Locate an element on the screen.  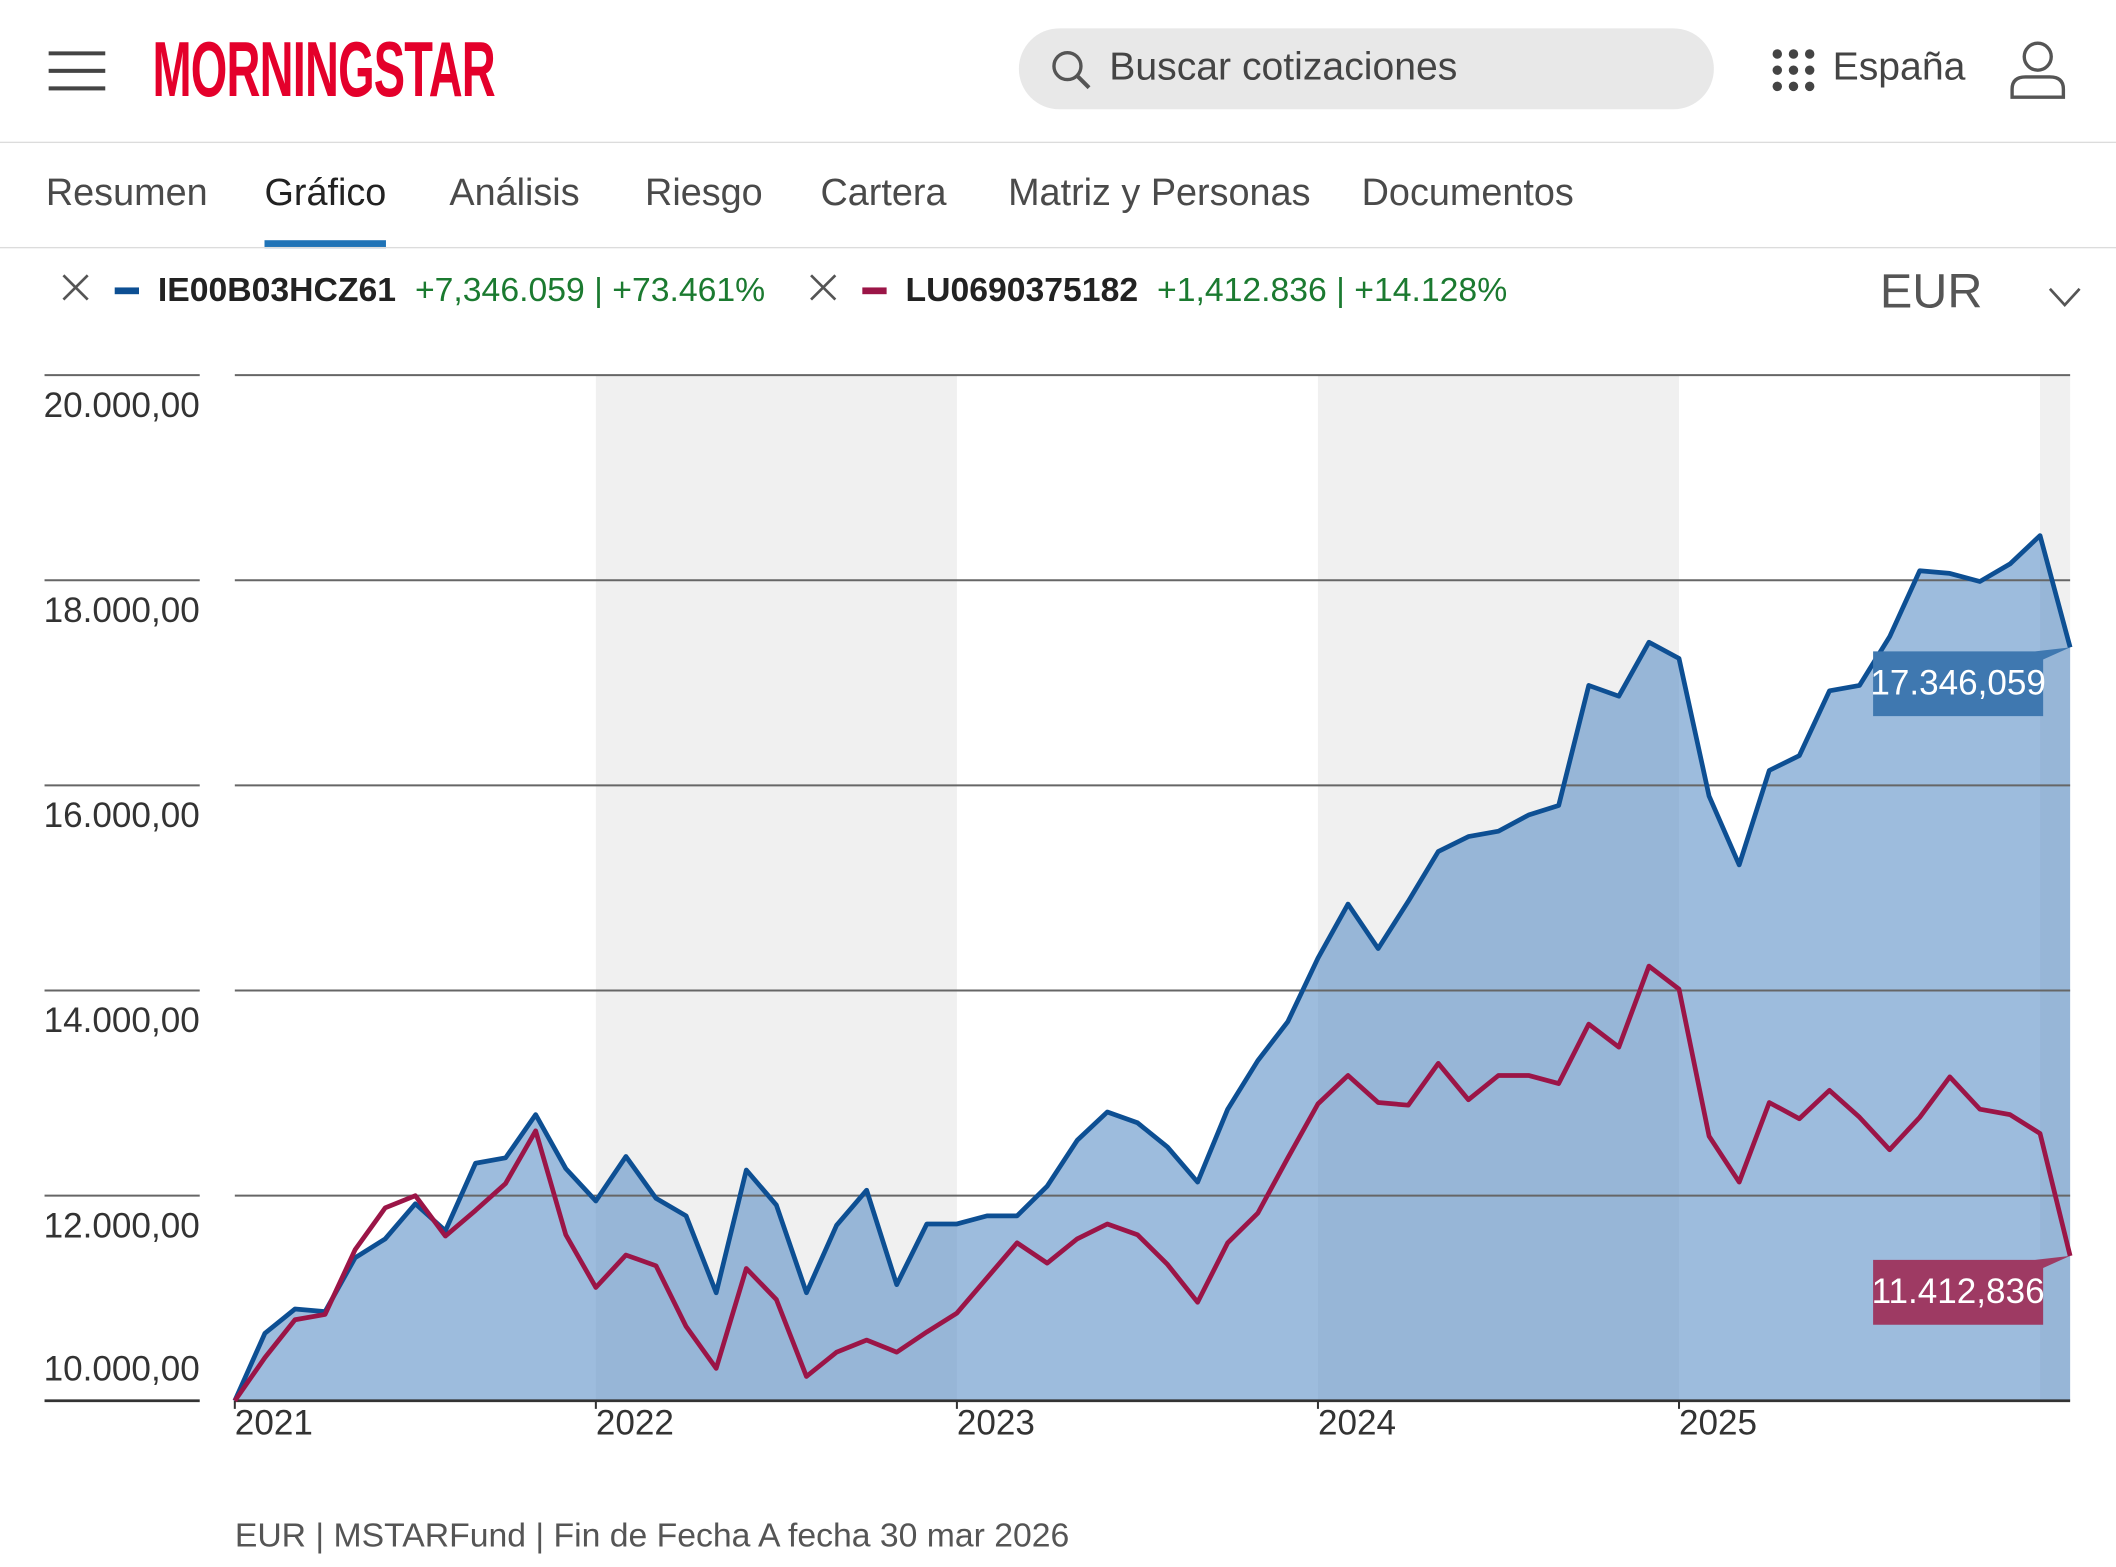
y-tick-label: 18.000,00 is located at coordinates (122, 610).